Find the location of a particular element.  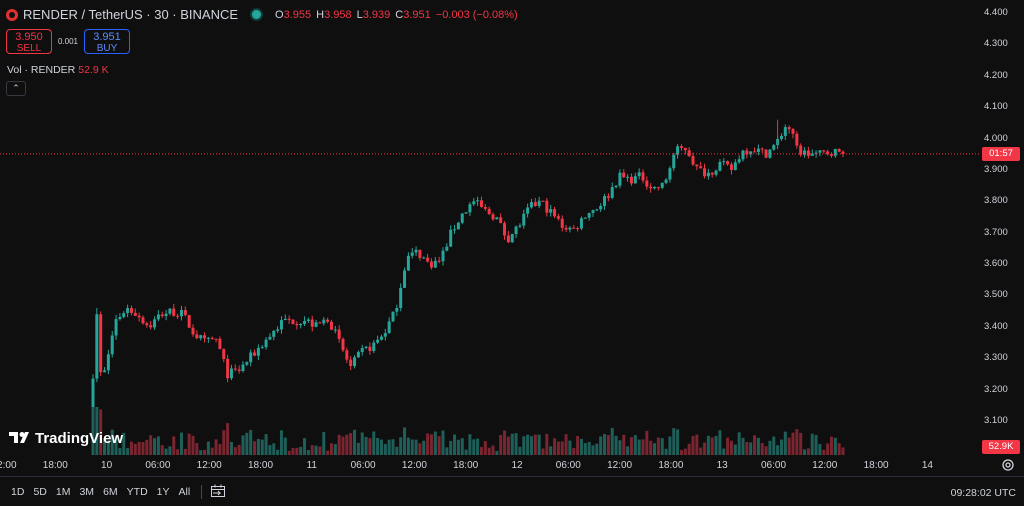

volume-badge: 52.9K is located at coordinates (1001, 447).